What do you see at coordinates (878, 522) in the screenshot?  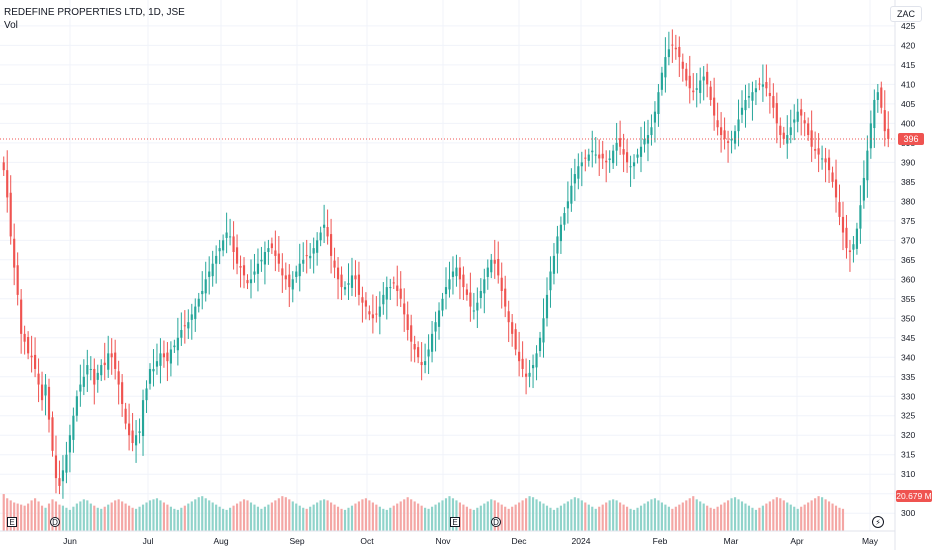 I see `bolt-icon: ⚡` at bounding box center [878, 522].